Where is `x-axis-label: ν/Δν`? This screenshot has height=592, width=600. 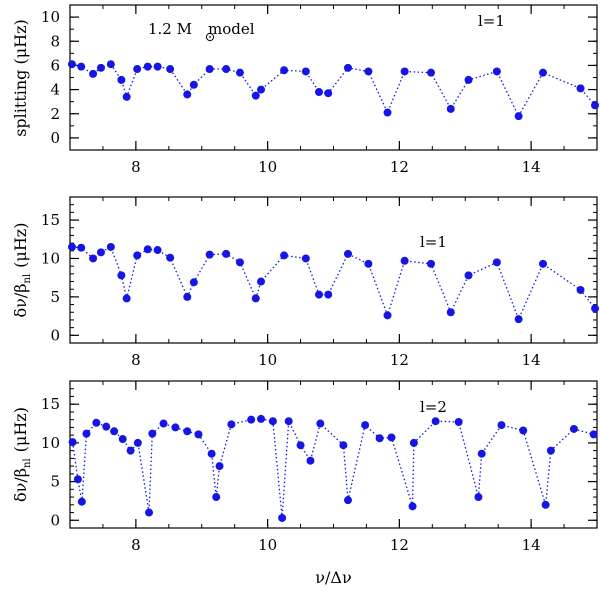 x-axis-label: ν/Δν is located at coordinates (333, 577).